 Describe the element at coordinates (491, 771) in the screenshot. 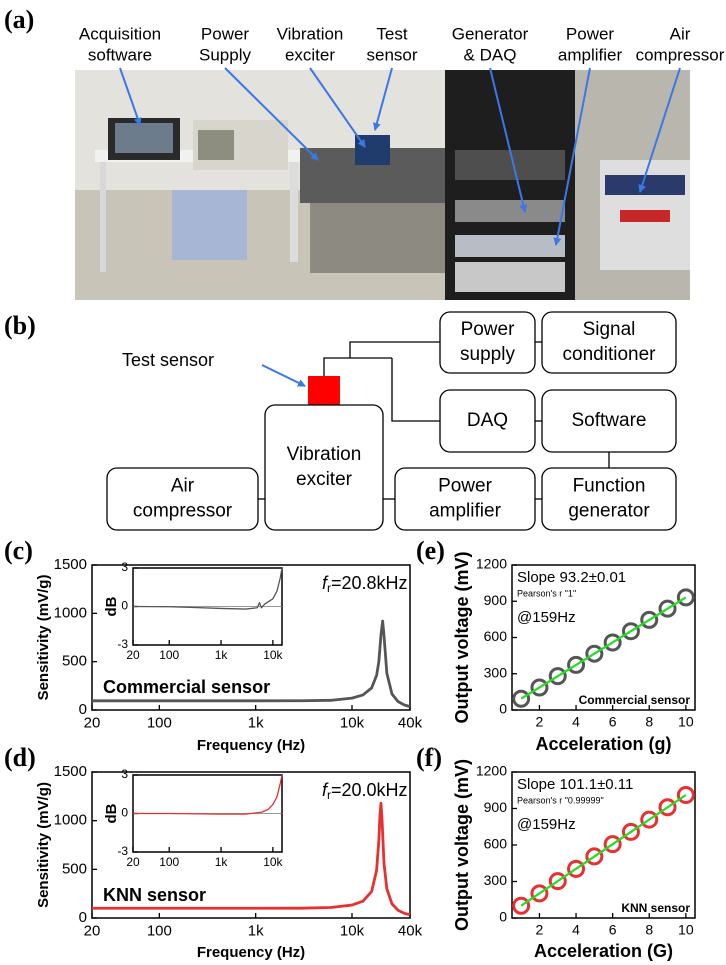

I see `y-tick-label: 1200` at that location.